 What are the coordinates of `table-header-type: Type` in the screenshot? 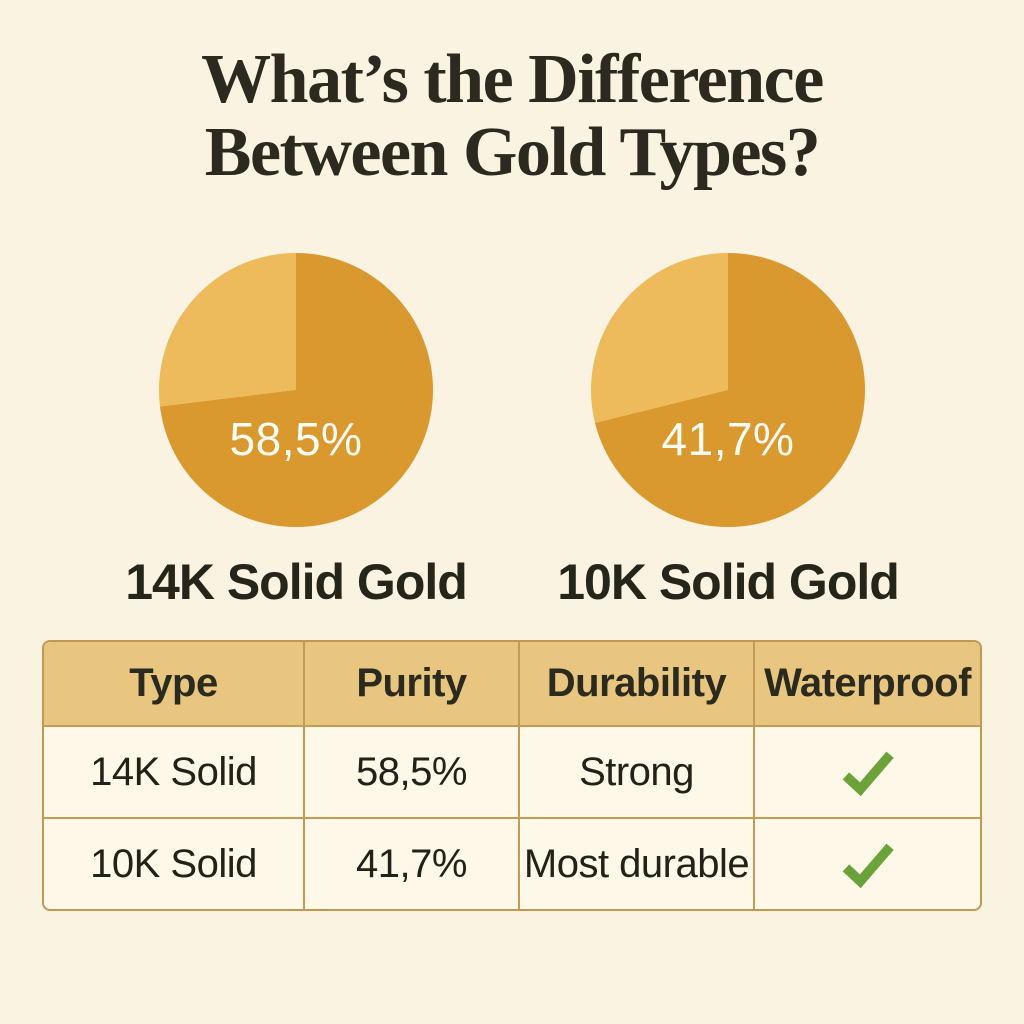 It's located at (173, 683).